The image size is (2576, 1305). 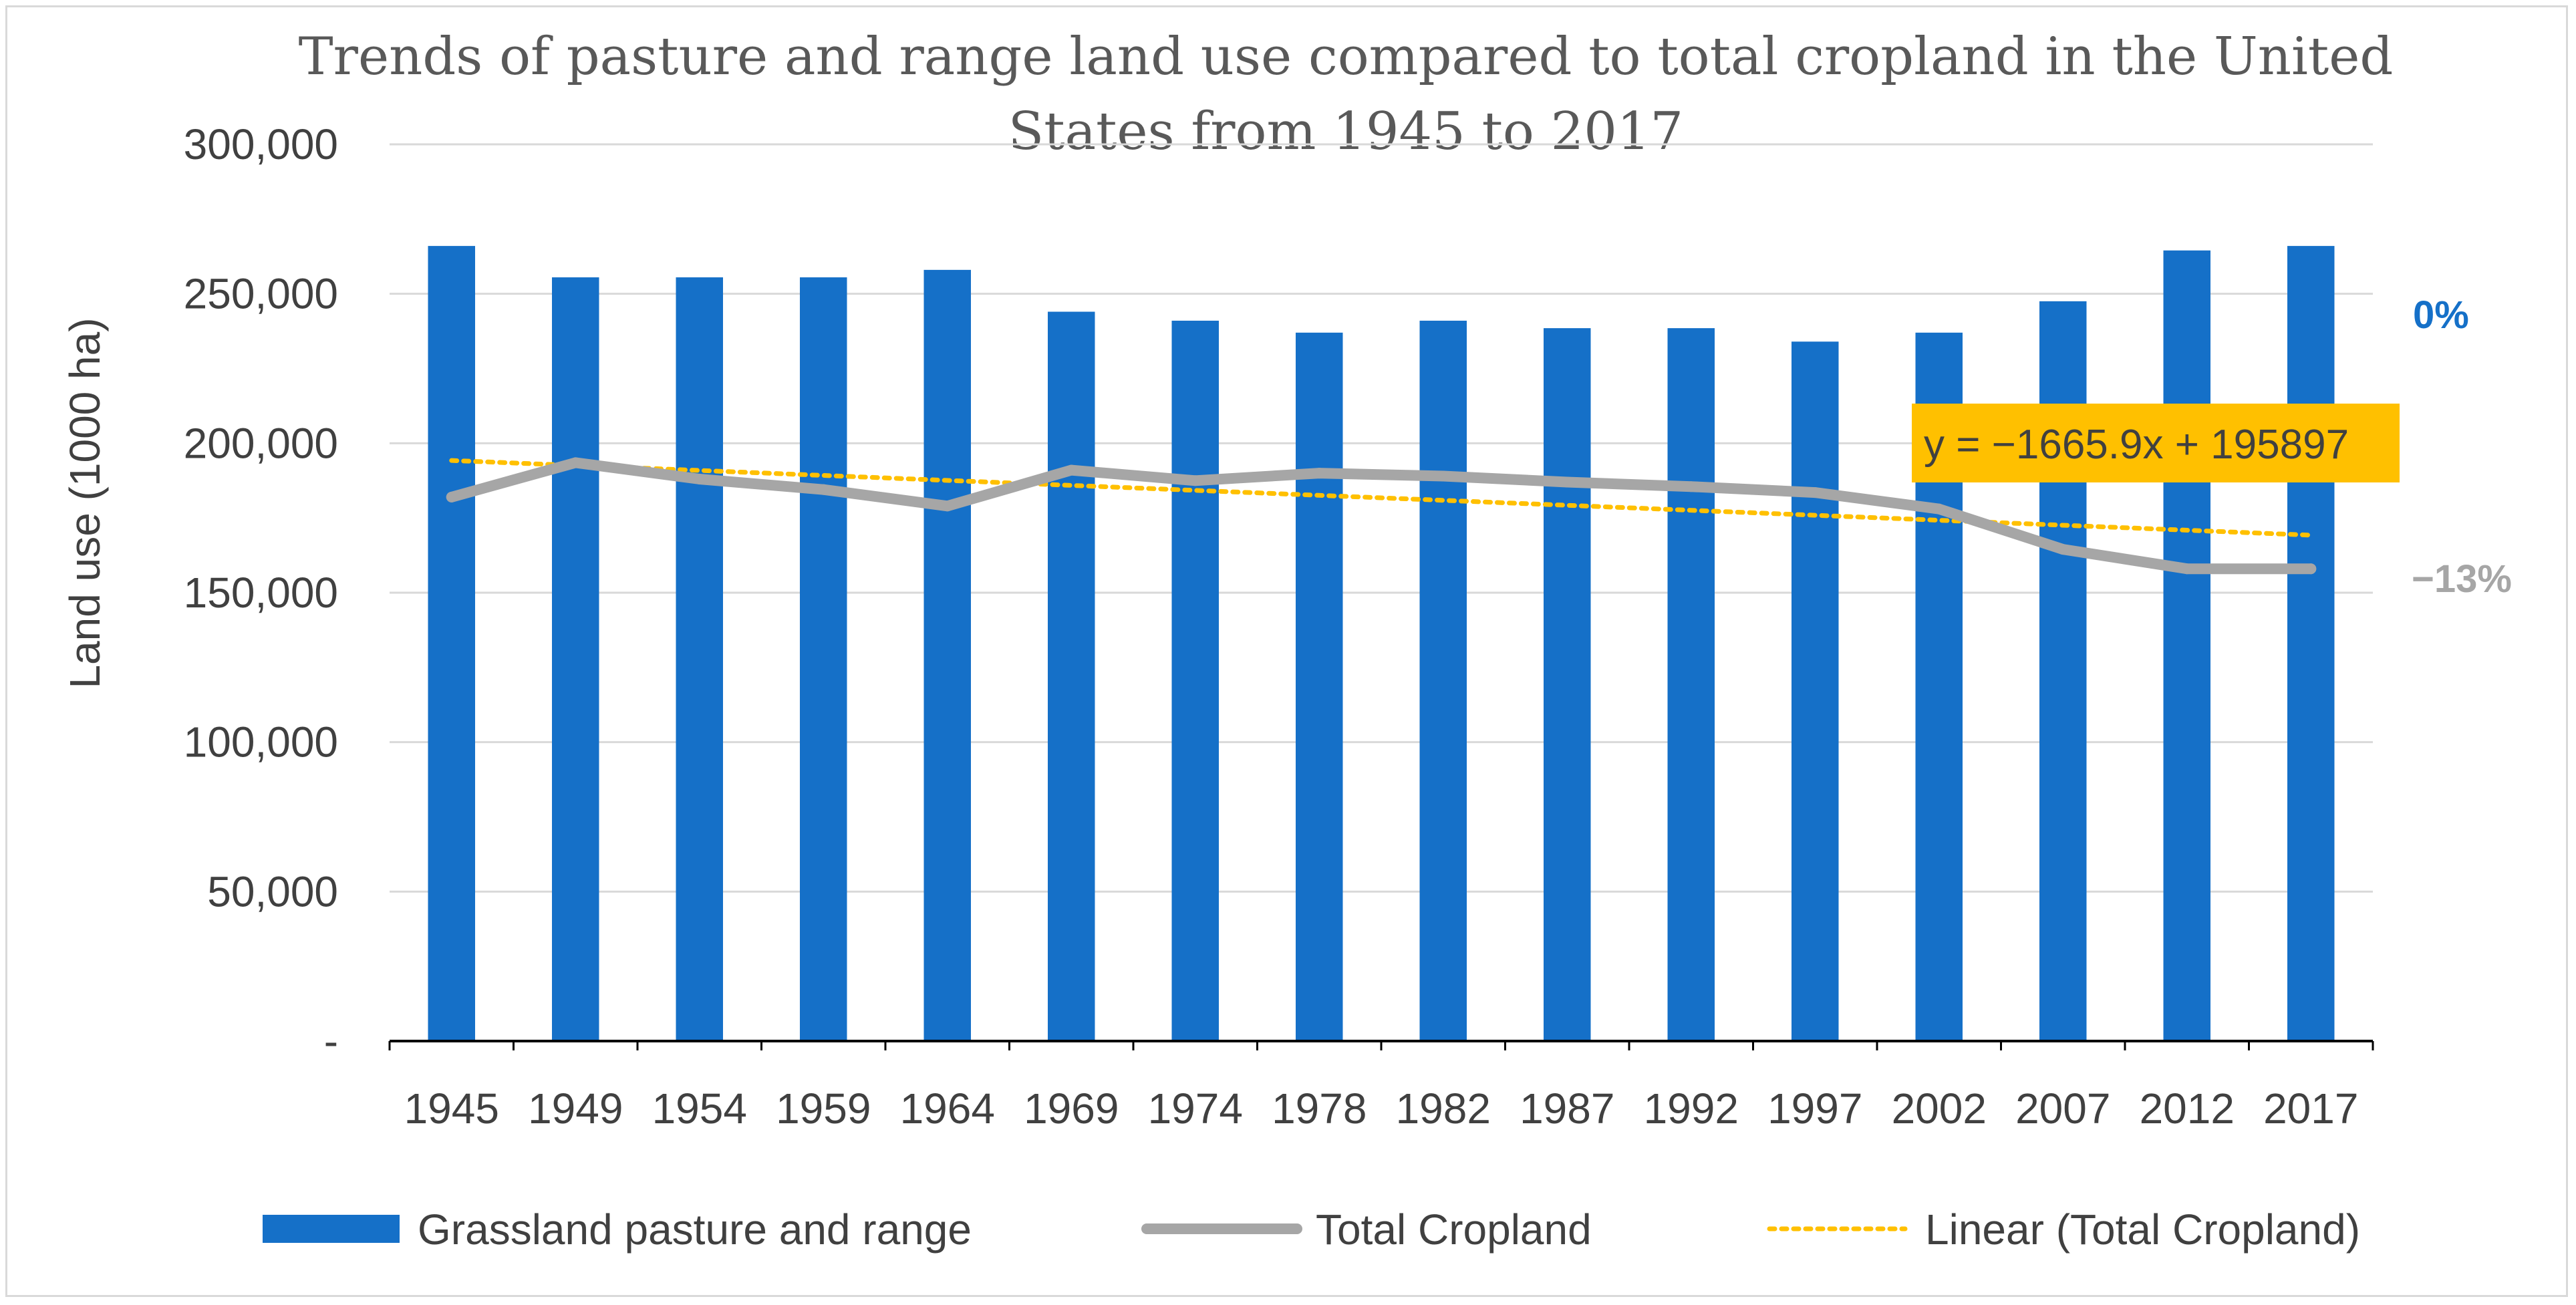 What do you see at coordinates (1071, 1108) in the screenshot?
I see `x-tick-label-1969: 1969` at bounding box center [1071, 1108].